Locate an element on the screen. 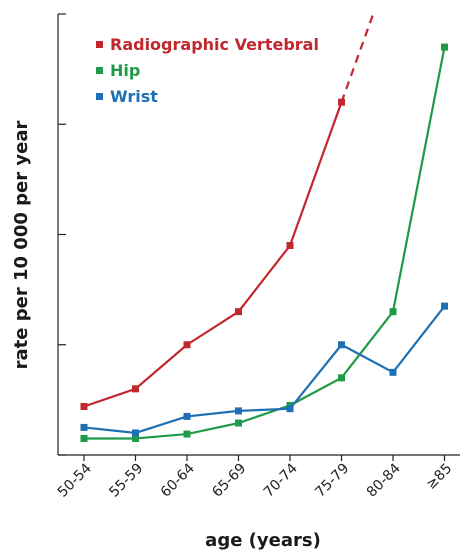  y-axis-title: rate per 10 000 per year is located at coordinates (21, 245).